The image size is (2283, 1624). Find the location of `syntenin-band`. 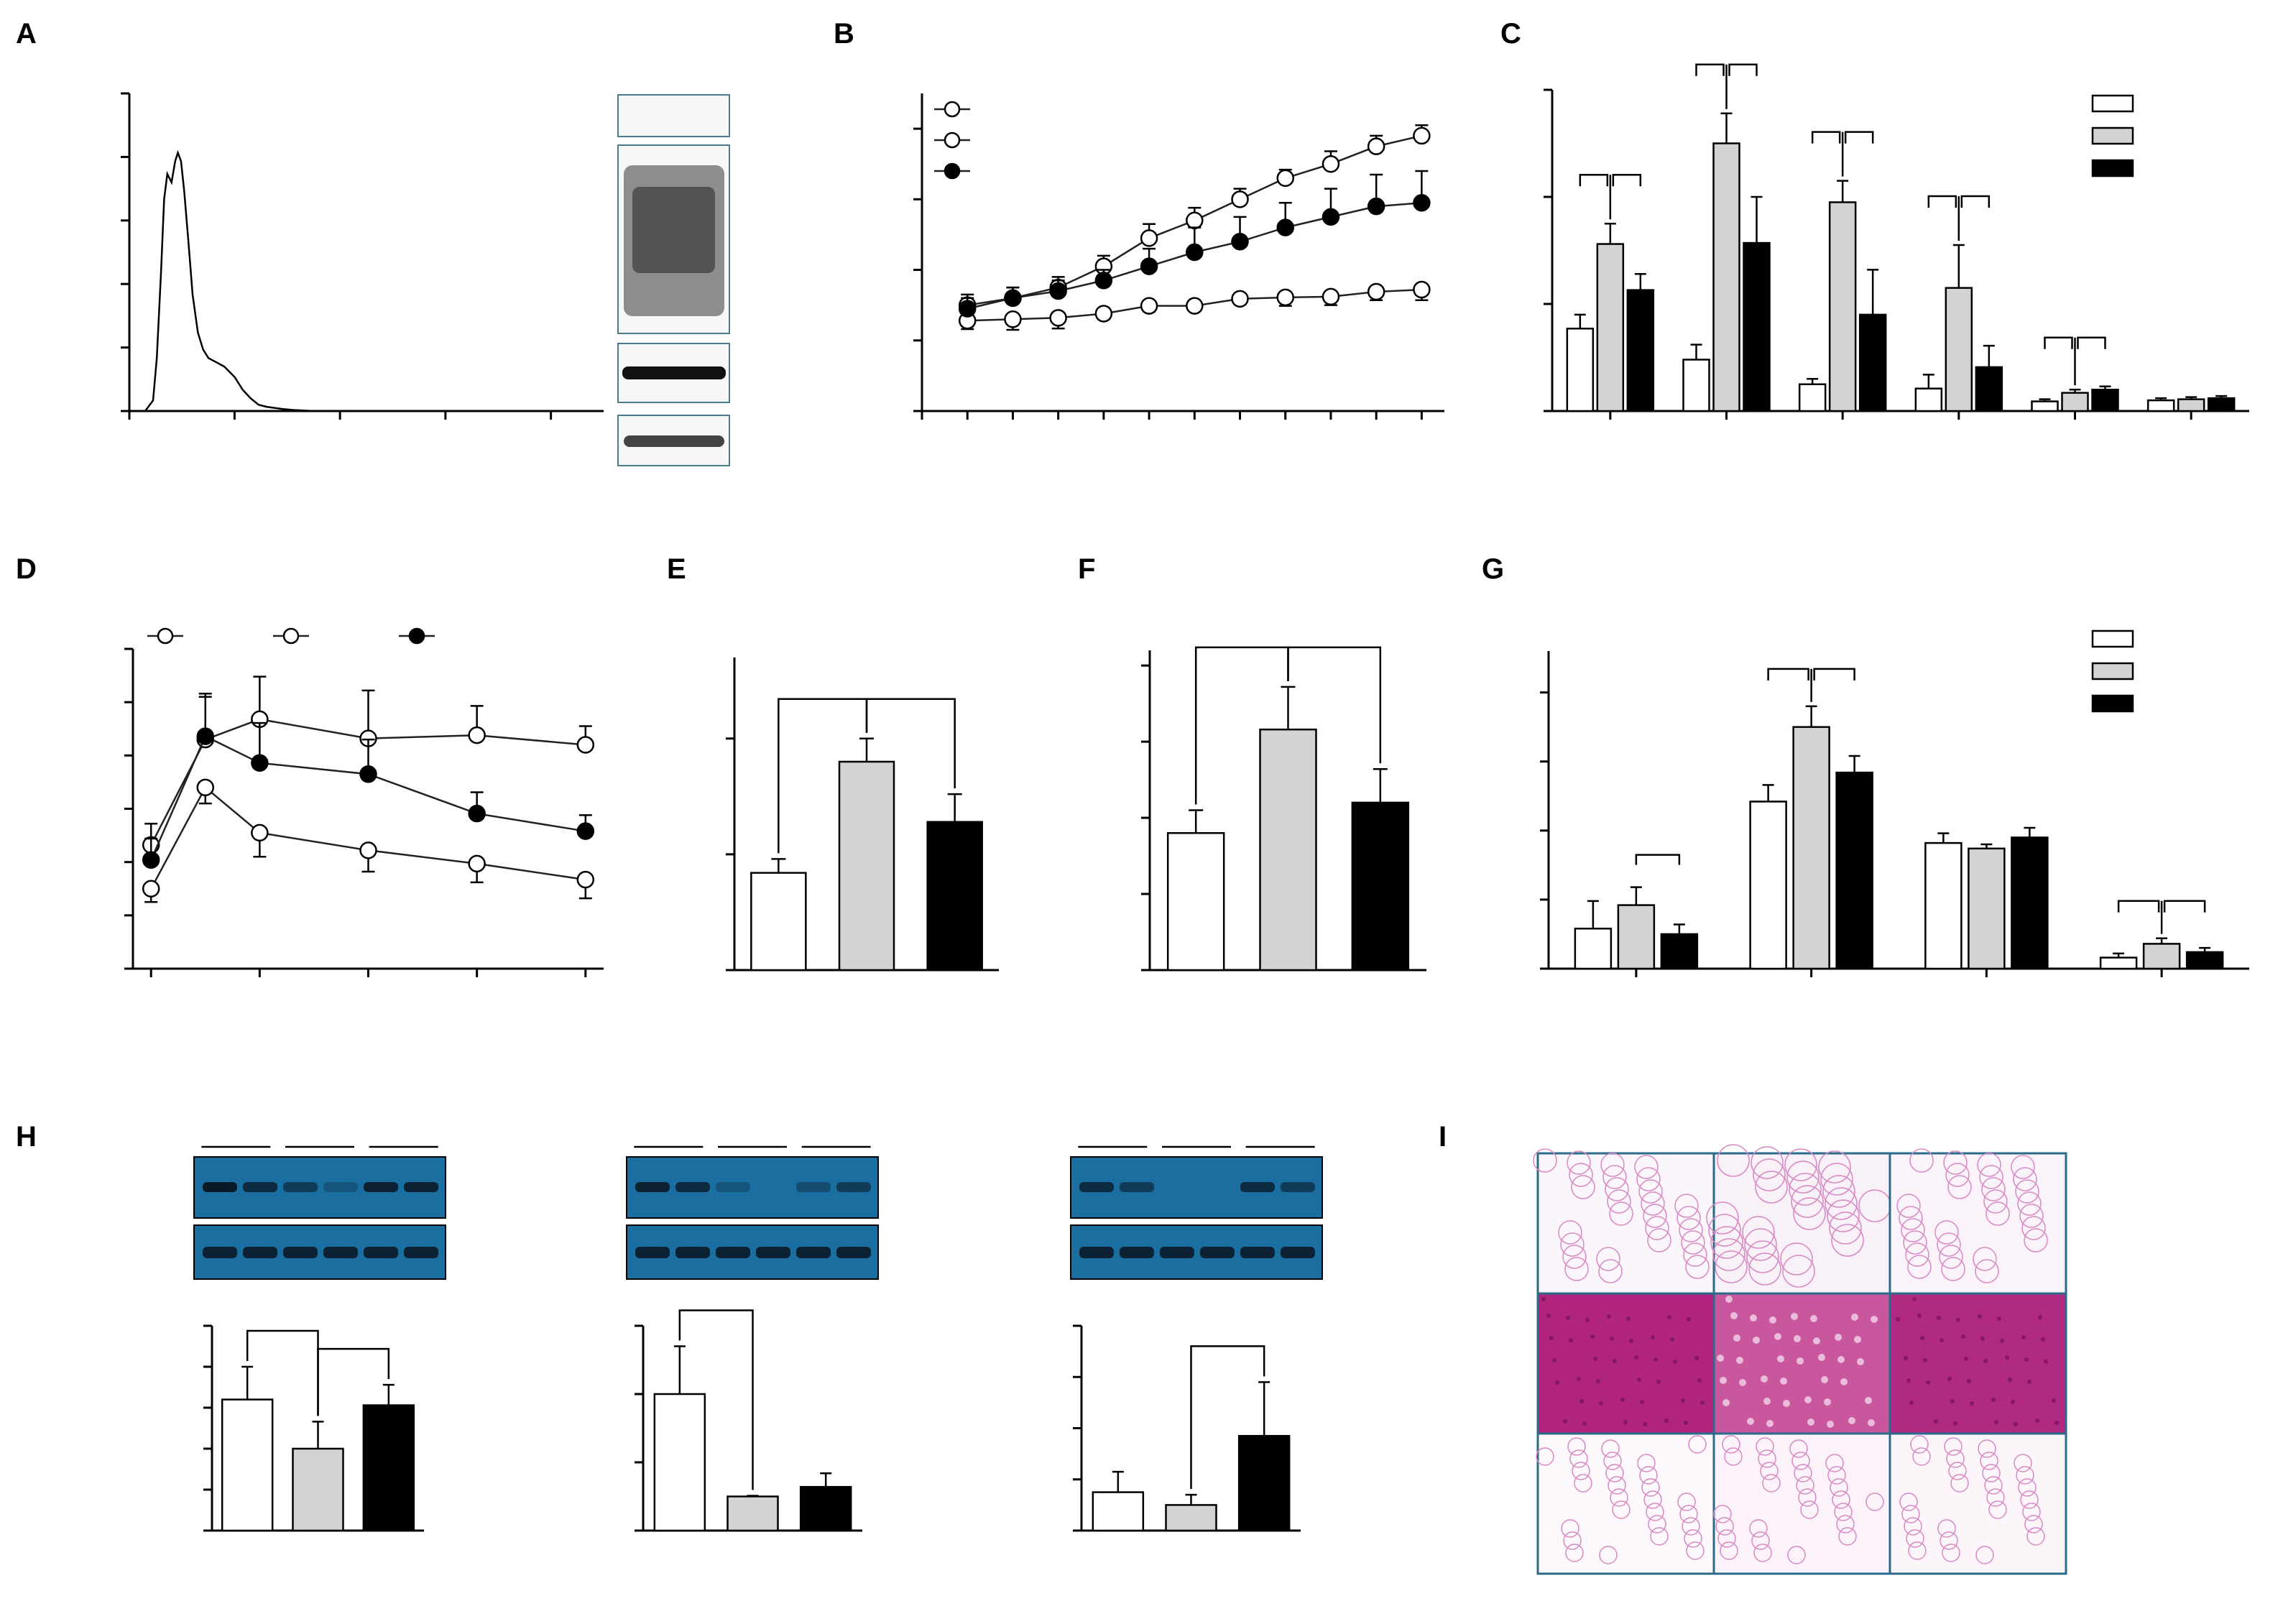

syntenin-band is located at coordinates (674, 372).